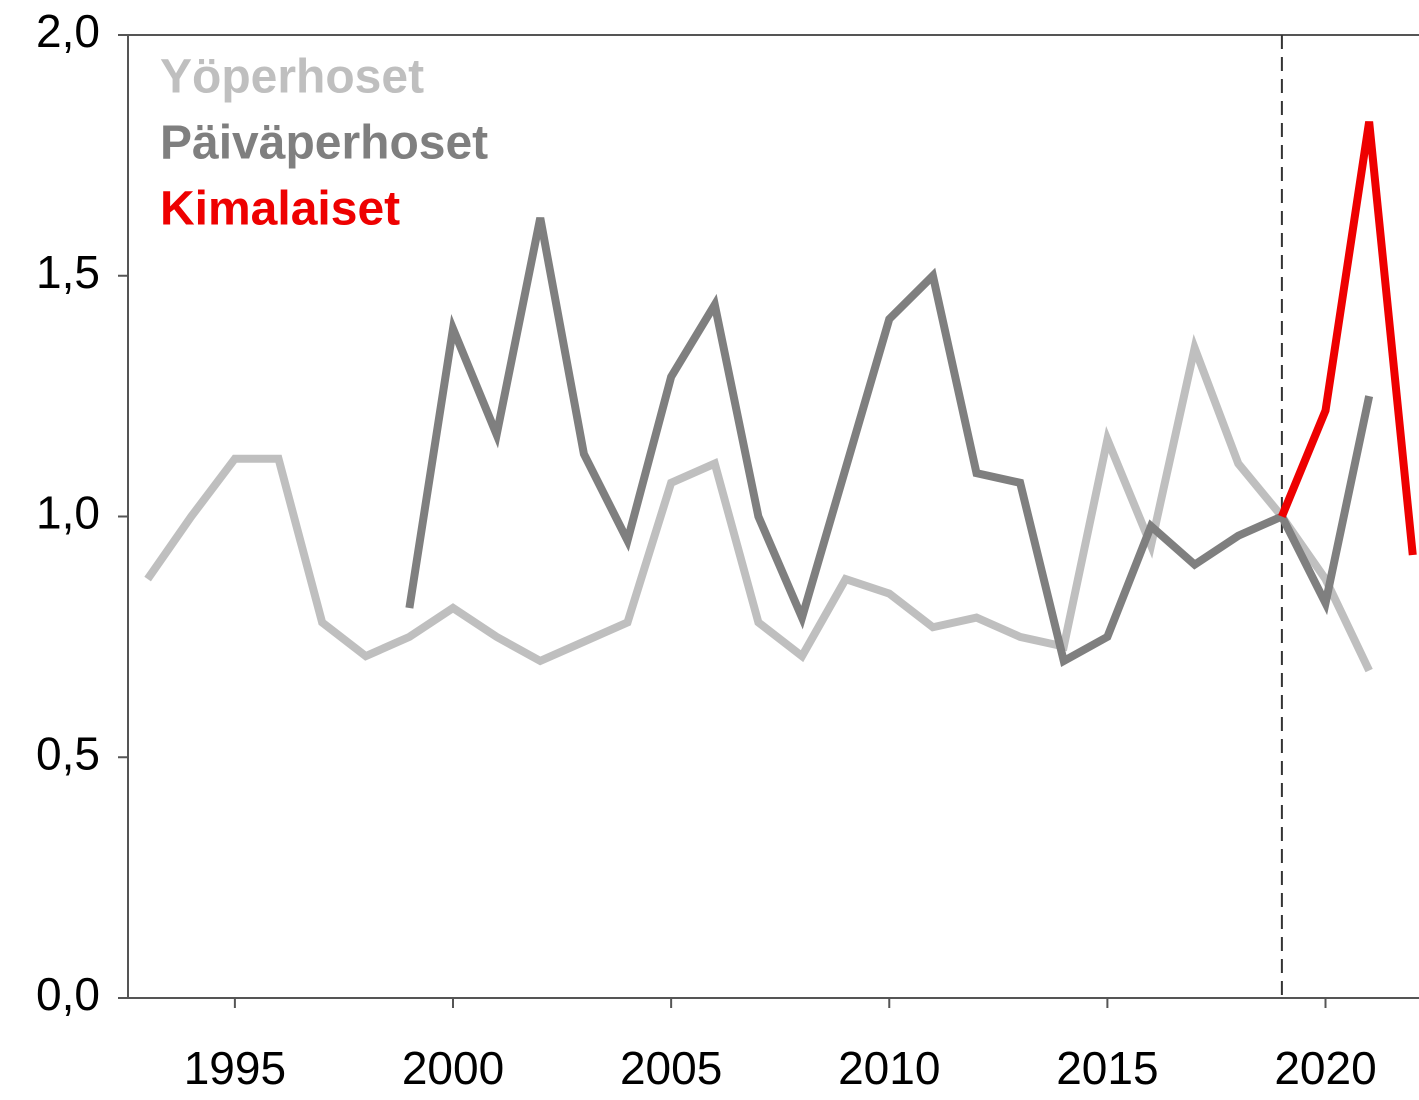 This screenshot has height=1100, width=1419. I want to click on x-tick-label: 2005, so click(671, 1068).